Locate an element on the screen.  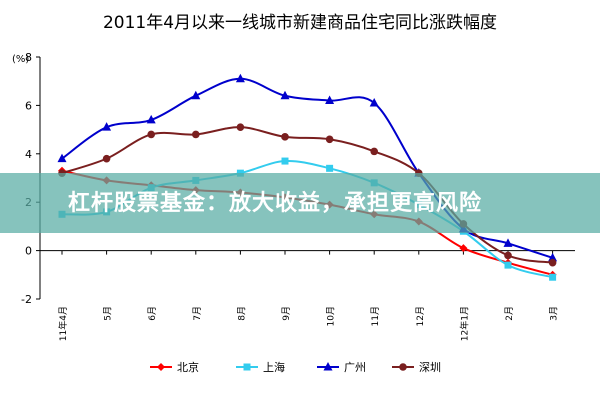
y-tick-label: 0 is located at coordinates (28, 251).